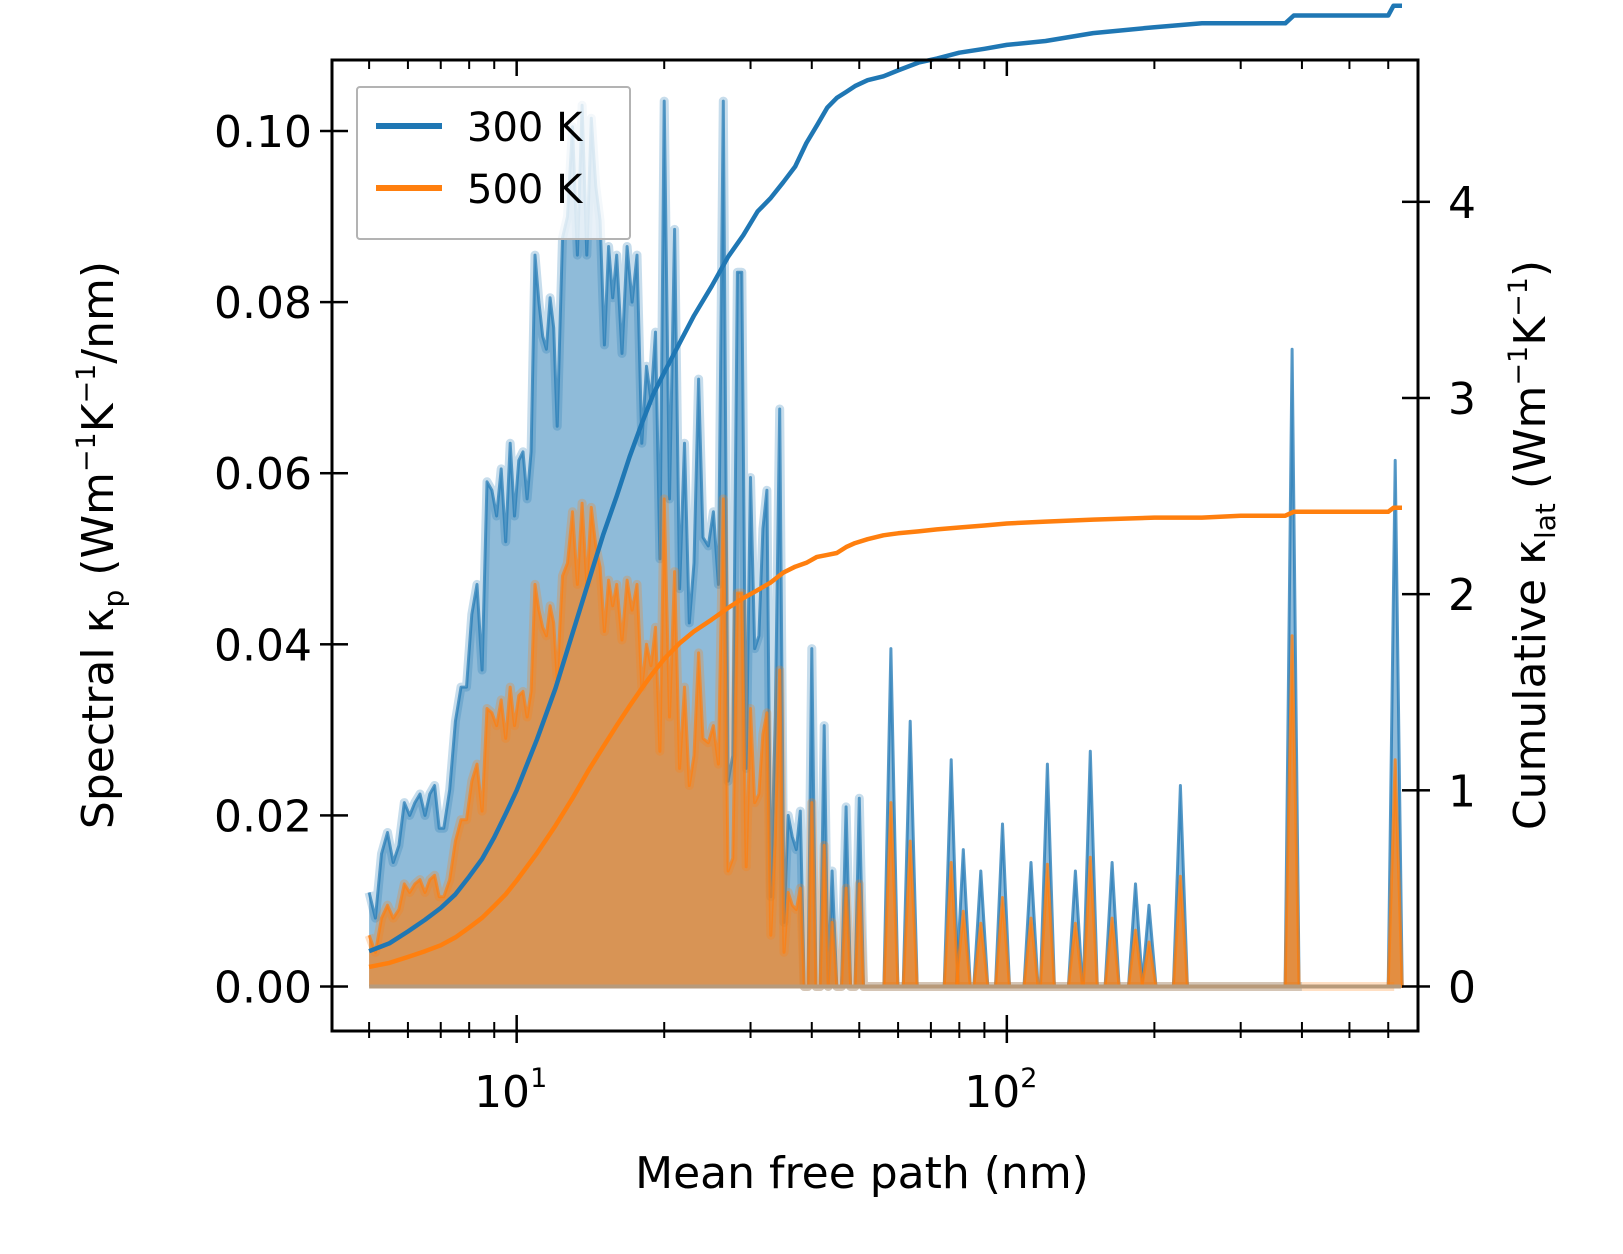 This screenshot has width=1623, height=1254. I want to click on y-left-tick-label: 0.04, so click(263, 645).